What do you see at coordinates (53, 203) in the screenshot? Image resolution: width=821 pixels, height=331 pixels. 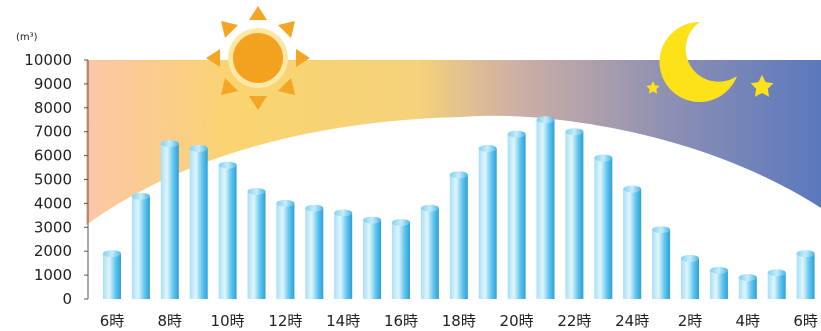 I see `y-tick-label: 4000` at bounding box center [53, 203].